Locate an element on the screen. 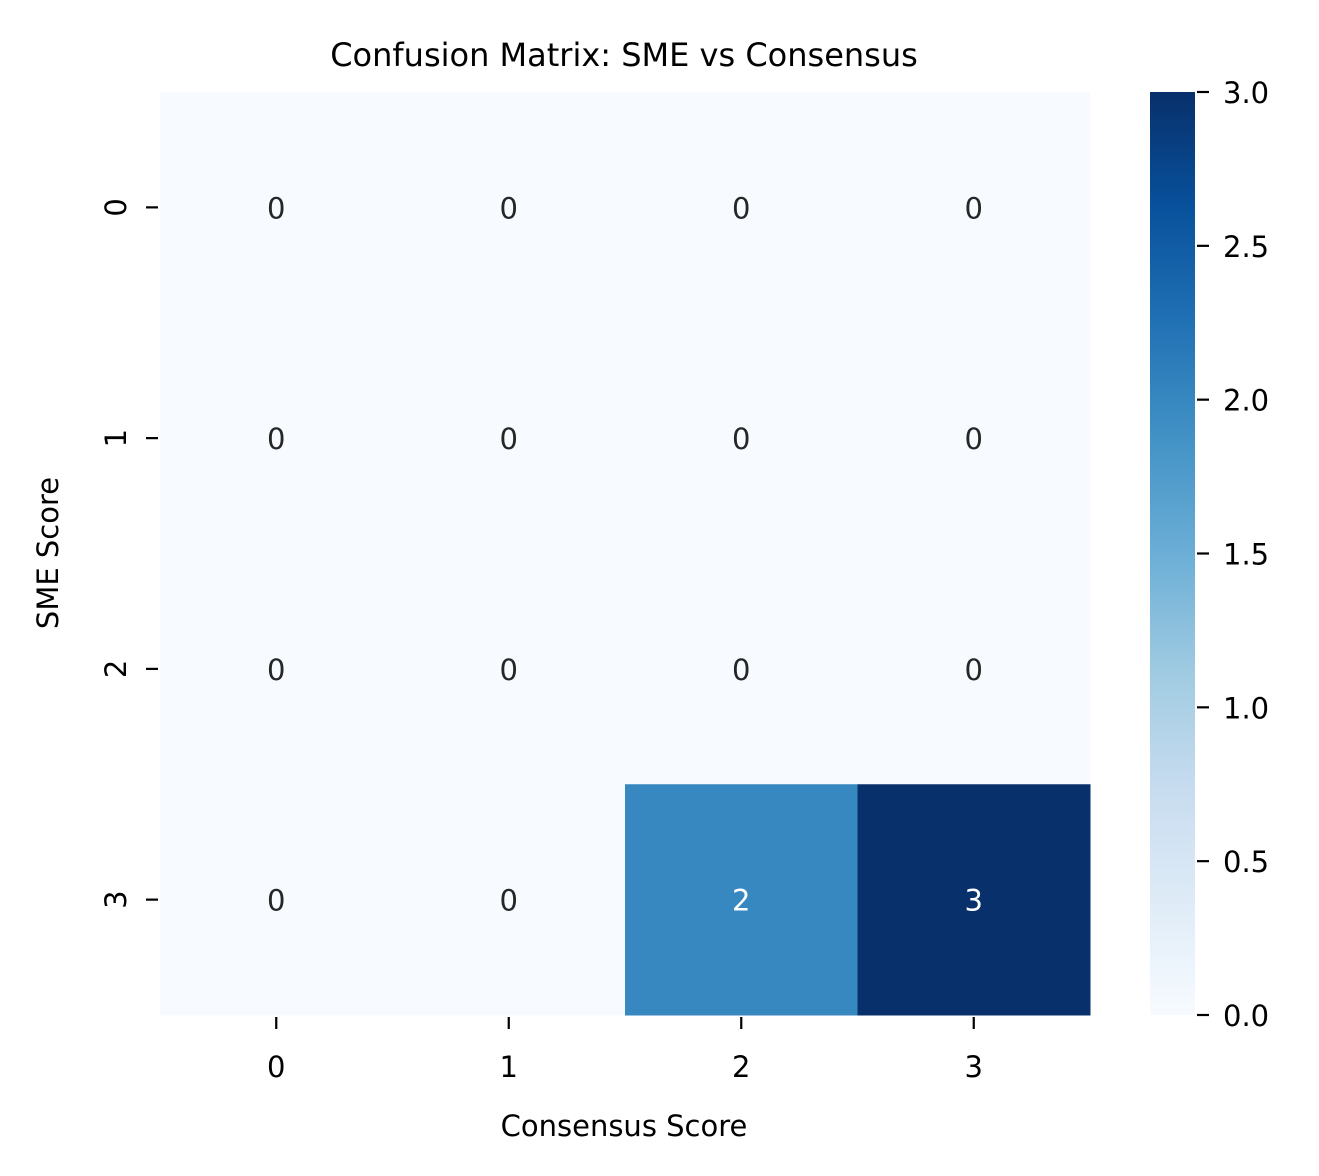 Image resolution: width=1319 pixels, height=1176 pixels. y-tick-label: 0 is located at coordinates (116, 207).